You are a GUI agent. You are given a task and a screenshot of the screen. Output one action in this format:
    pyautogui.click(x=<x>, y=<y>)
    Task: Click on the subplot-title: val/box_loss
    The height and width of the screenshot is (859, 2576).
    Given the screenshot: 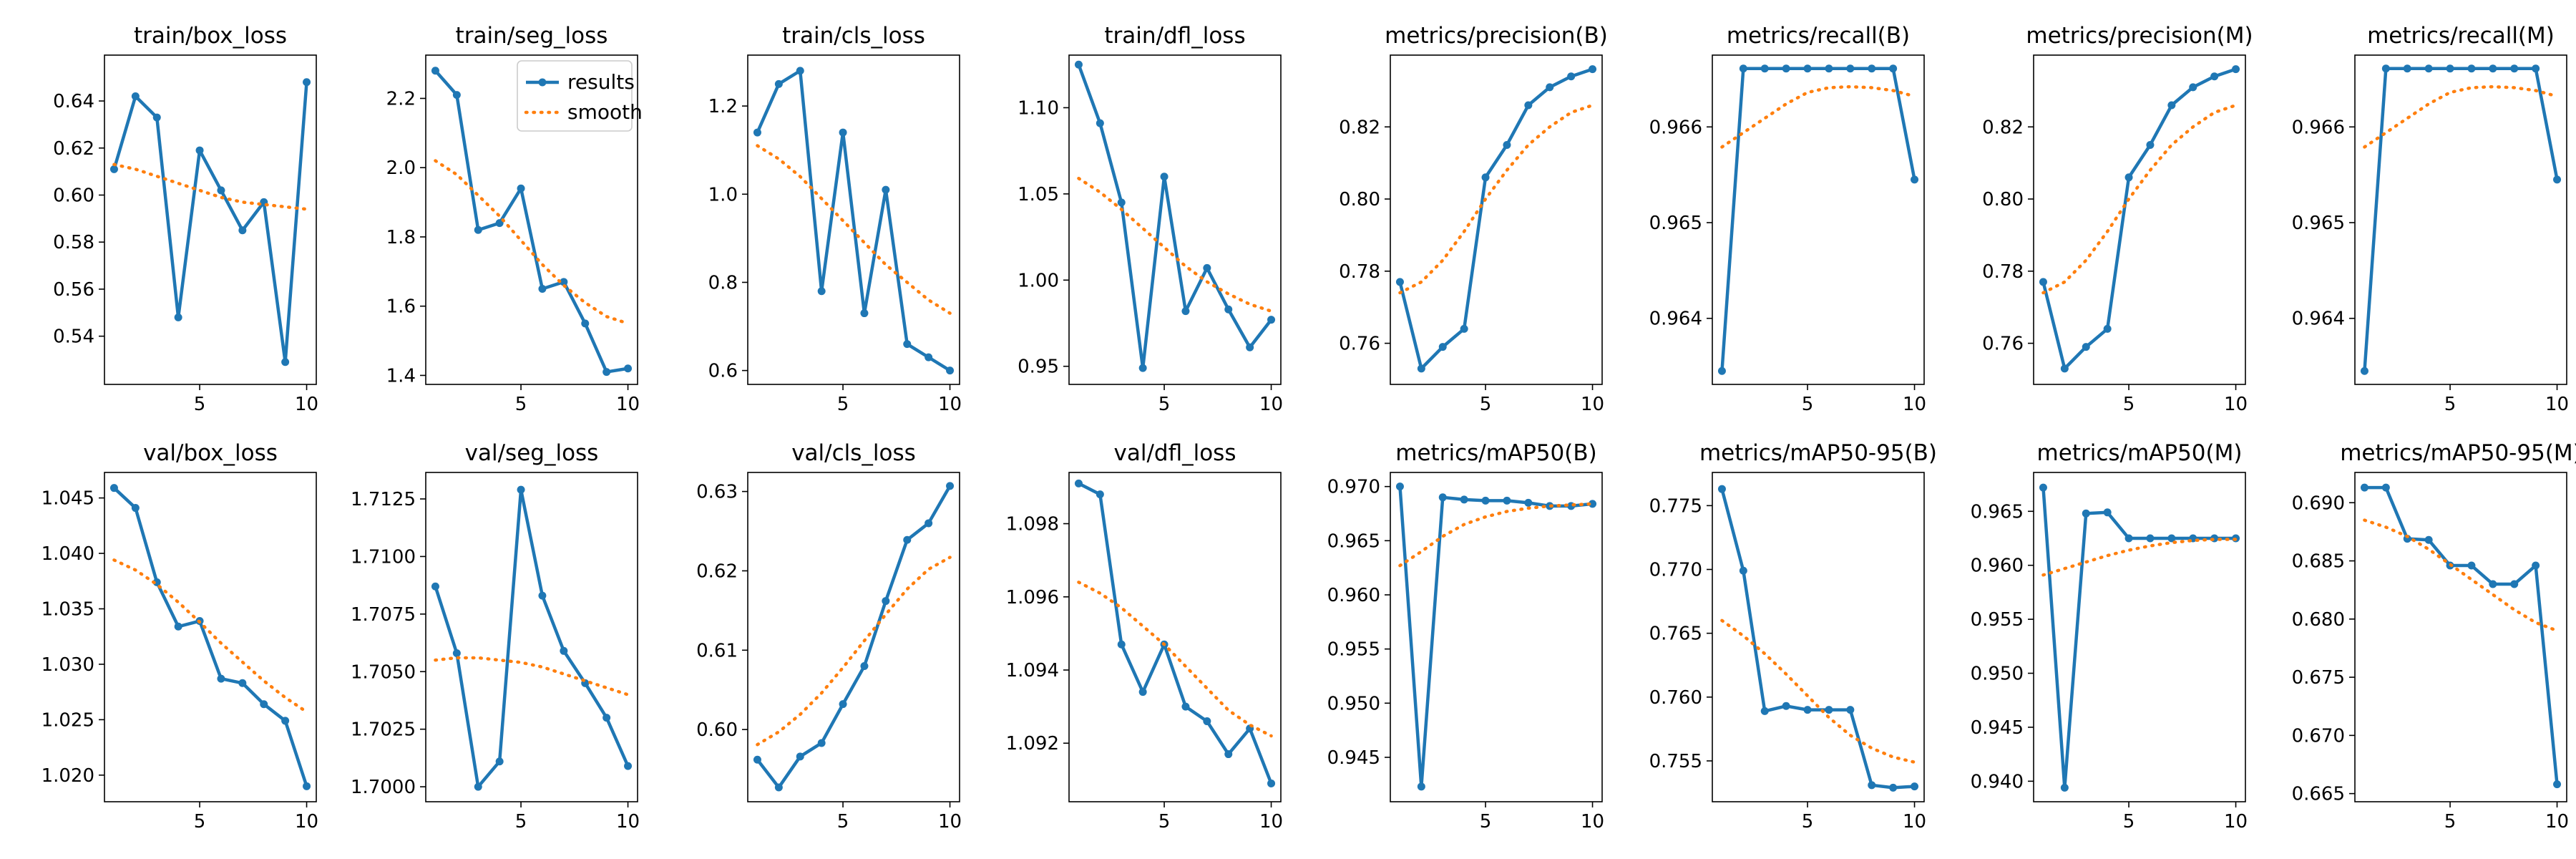 What is the action you would take?
    pyautogui.click(x=210, y=453)
    